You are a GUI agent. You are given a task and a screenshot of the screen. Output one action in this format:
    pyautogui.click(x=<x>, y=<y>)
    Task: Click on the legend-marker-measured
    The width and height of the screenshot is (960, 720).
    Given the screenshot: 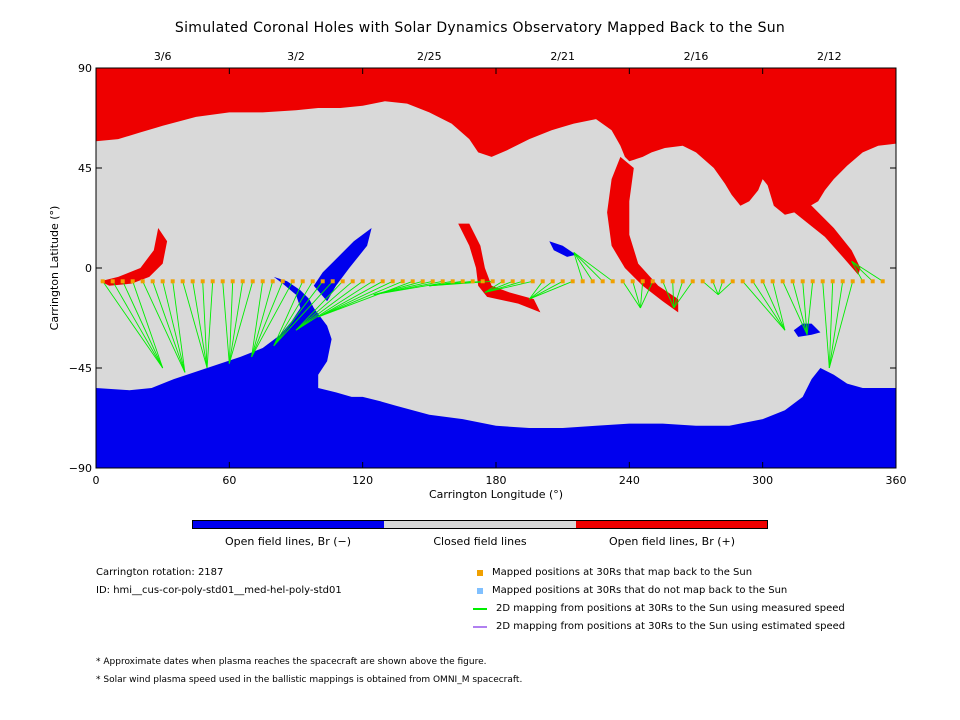 What is the action you would take?
    pyautogui.click(x=480, y=608)
    